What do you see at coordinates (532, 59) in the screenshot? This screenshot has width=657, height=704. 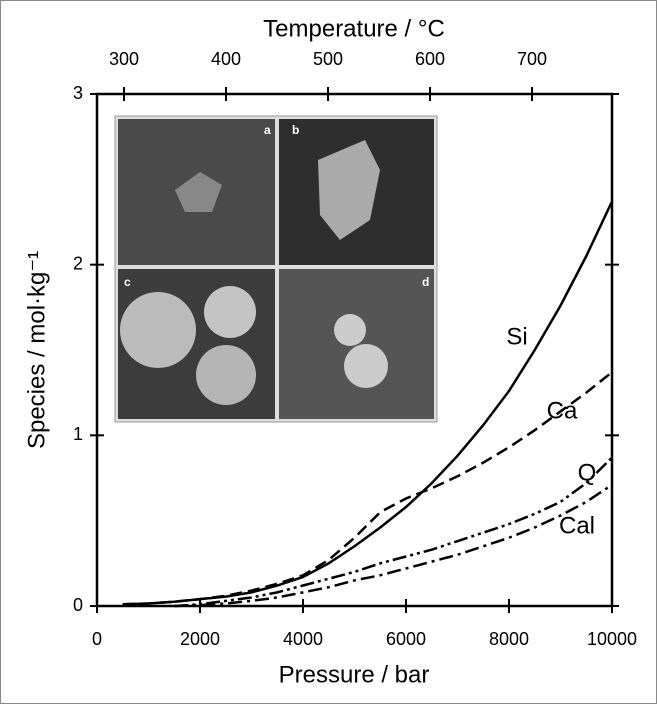 I see `x2-tick-label: 700` at bounding box center [532, 59].